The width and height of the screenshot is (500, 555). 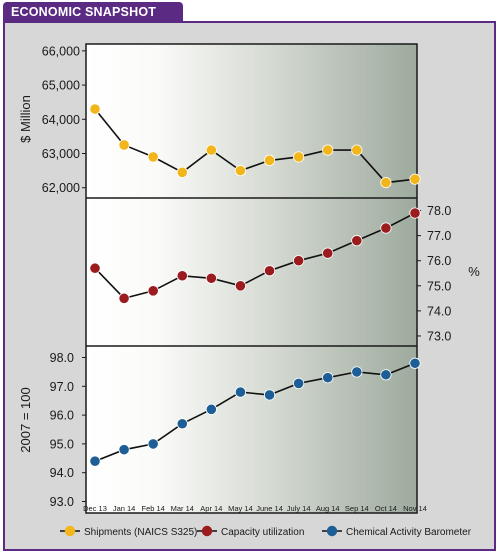 I want to click on y-tick-label: 75.0, so click(x=439, y=286).